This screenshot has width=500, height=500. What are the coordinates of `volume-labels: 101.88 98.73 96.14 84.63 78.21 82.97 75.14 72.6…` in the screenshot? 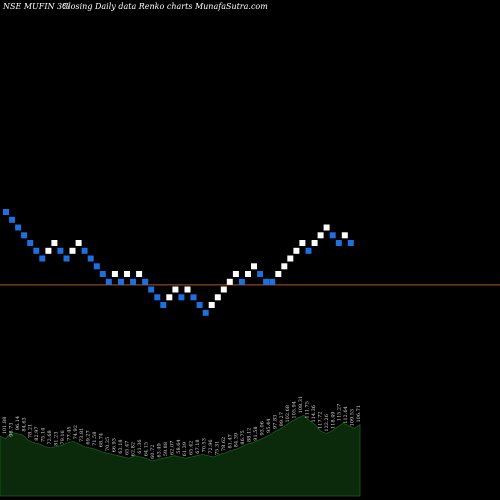 It's located at (182, 427).